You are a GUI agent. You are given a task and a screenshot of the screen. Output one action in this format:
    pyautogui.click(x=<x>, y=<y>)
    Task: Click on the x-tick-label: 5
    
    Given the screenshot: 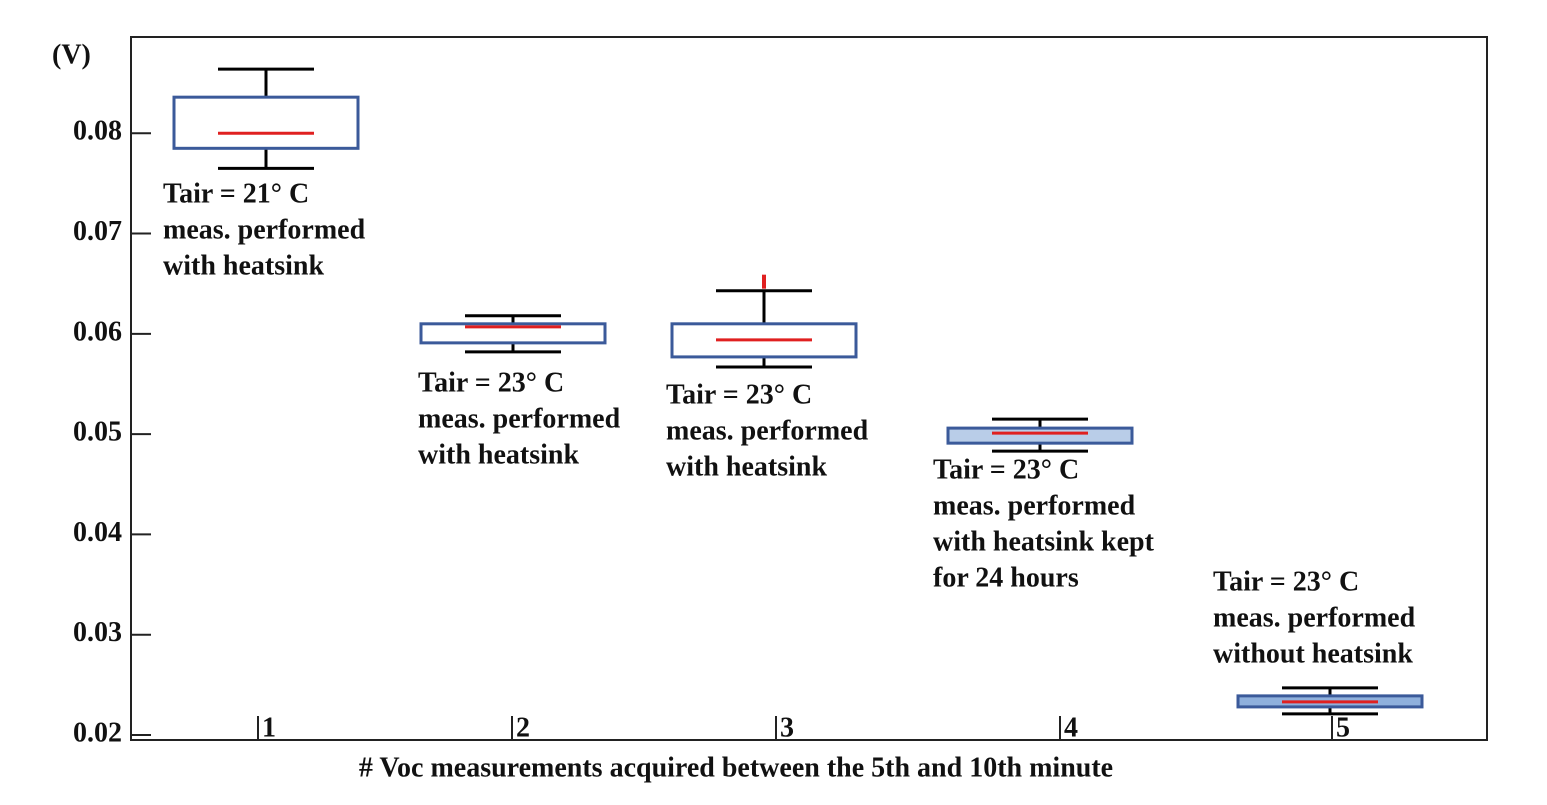 What is the action you would take?
    pyautogui.click(x=1343, y=727)
    